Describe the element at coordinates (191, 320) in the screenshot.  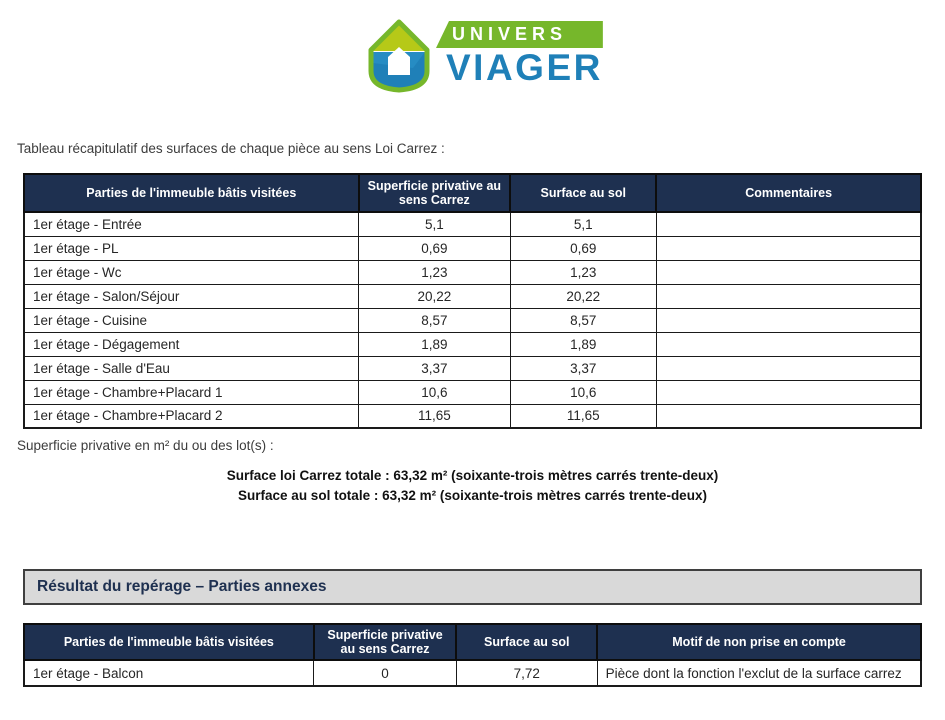
I see `cell-piece: 1er étage - Cuisine` at that location.